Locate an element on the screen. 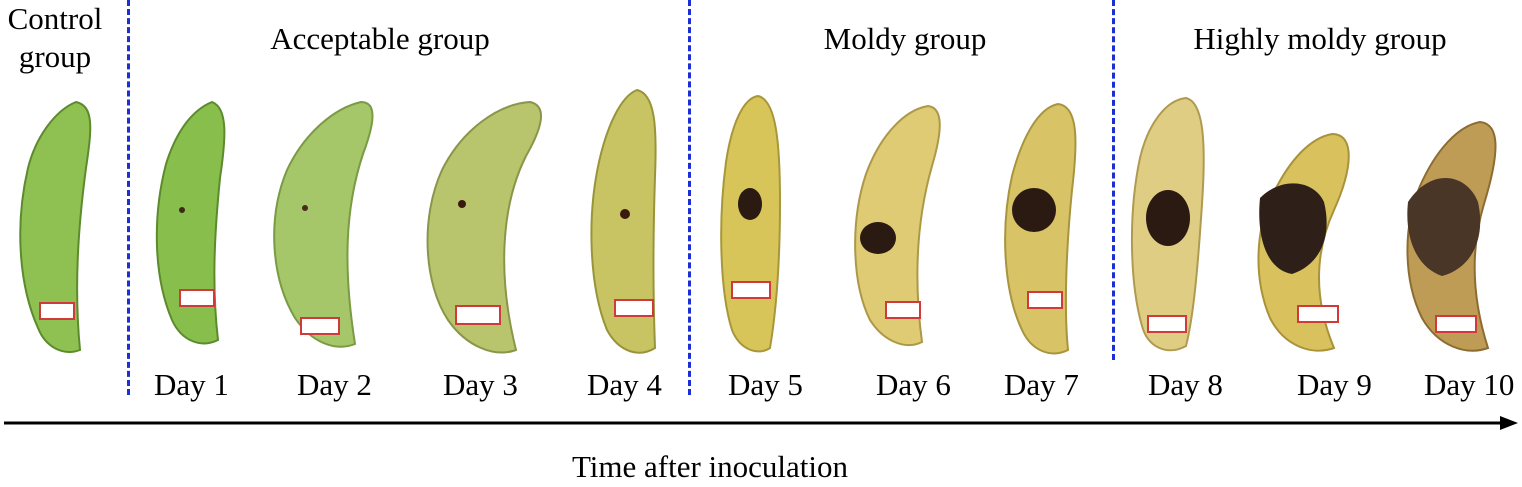 The height and width of the screenshot is (487, 1522). time-axis-label: Time after inoculation is located at coordinates (710, 466).